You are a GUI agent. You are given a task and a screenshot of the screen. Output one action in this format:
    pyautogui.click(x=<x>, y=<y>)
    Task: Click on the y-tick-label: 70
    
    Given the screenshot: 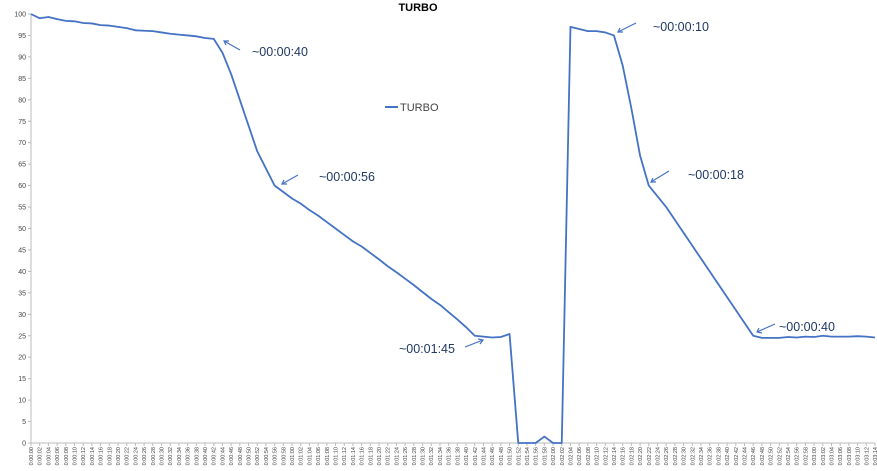 What is the action you would take?
    pyautogui.click(x=22, y=143)
    